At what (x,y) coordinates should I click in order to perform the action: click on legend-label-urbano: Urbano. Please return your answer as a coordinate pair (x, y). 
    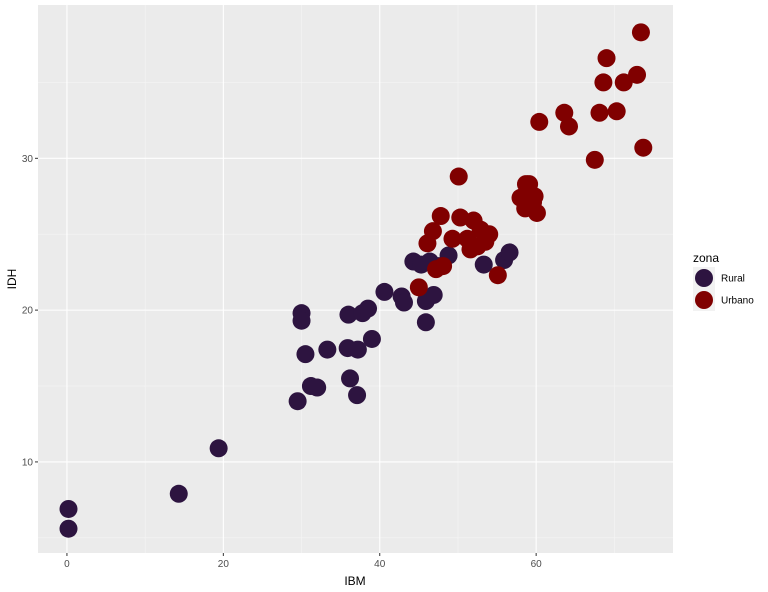
    Looking at the image, I should click on (737, 301).